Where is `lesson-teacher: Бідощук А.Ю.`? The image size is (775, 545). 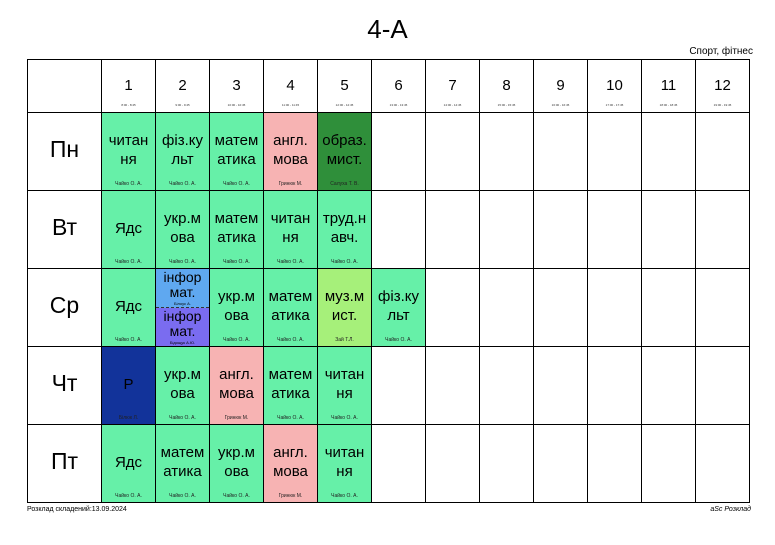
lesson-teacher: Бідощук А.Ю. is located at coordinates (182, 342).